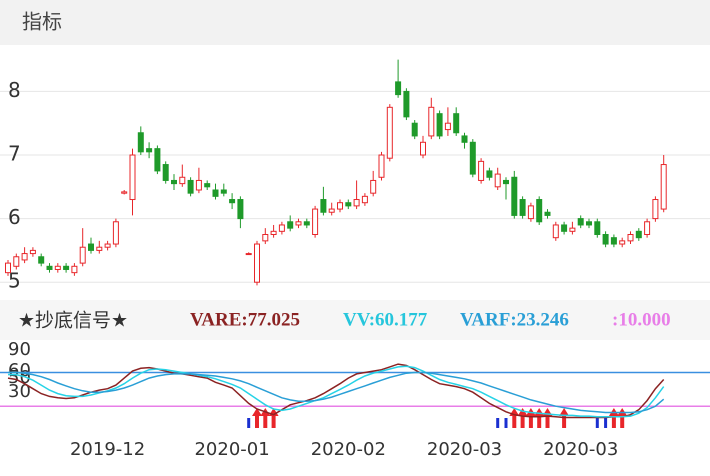 The height and width of the screenshot is (476, 710). Describe the element at coordinates (107, 449) in the screenshot. I see `x-tick-label: 2019-12` at that location.